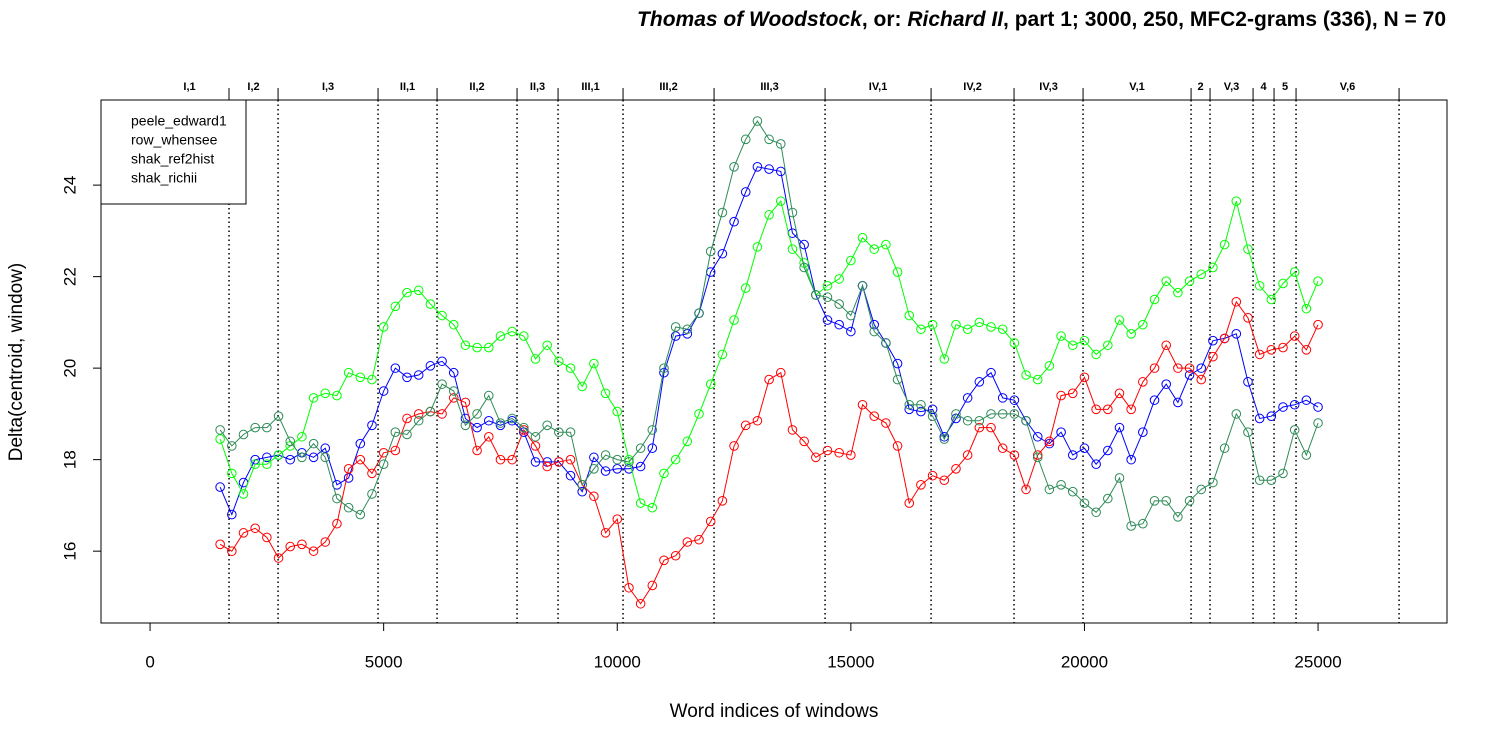  I want to click on scene-label: III,3, so click(769, 87).